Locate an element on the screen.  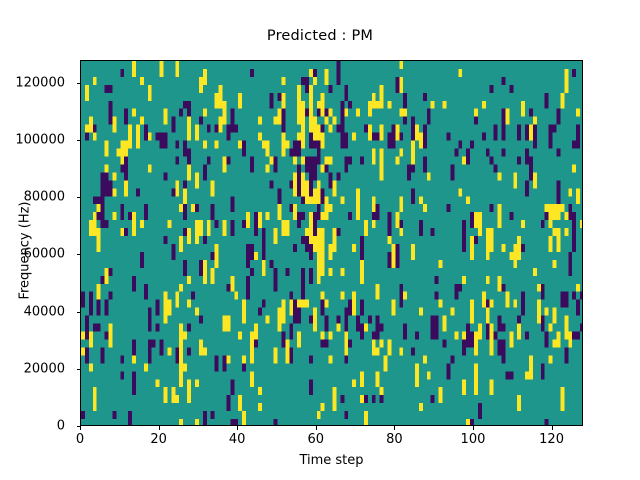
x-tick-label: 120 is located at coordinates (551, 439).